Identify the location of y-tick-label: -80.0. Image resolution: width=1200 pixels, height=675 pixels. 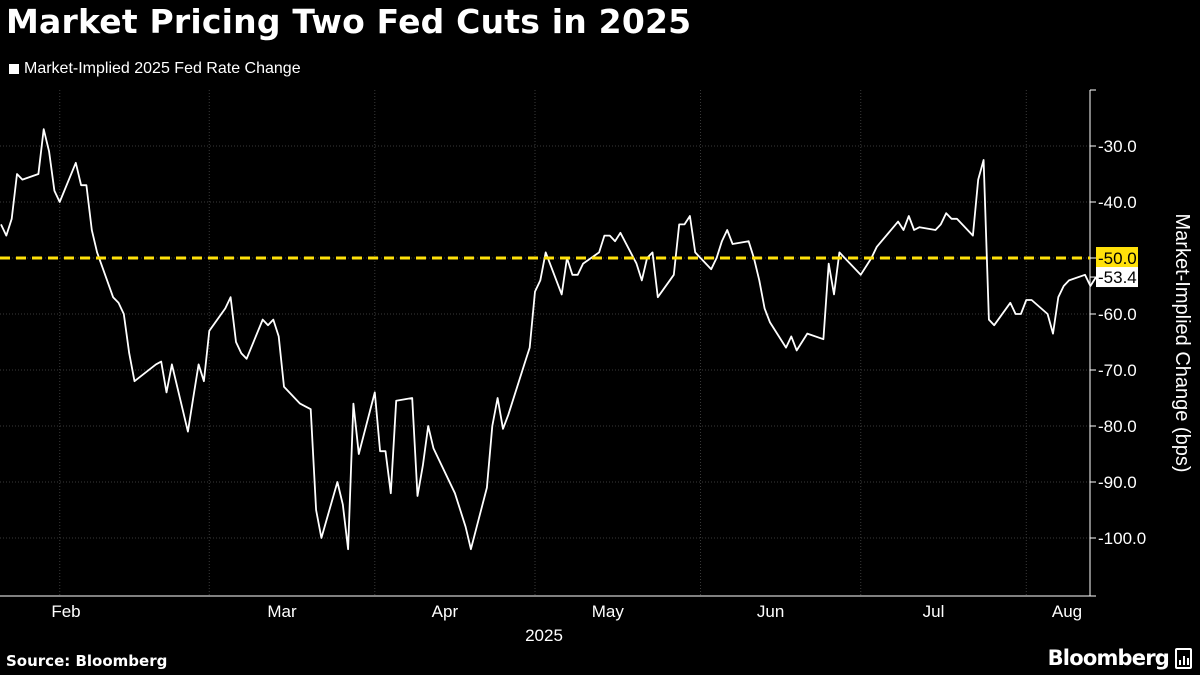
(1117, 426).